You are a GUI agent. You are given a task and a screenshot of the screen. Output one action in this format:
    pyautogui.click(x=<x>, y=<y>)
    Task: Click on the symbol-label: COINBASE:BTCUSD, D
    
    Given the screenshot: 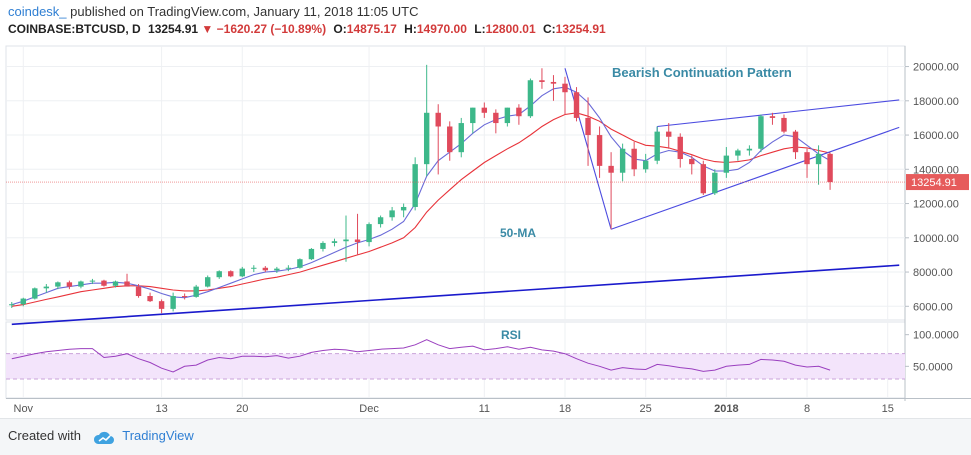 What is the action you would take?
    pyautogui.click(x=74, y=29)
    